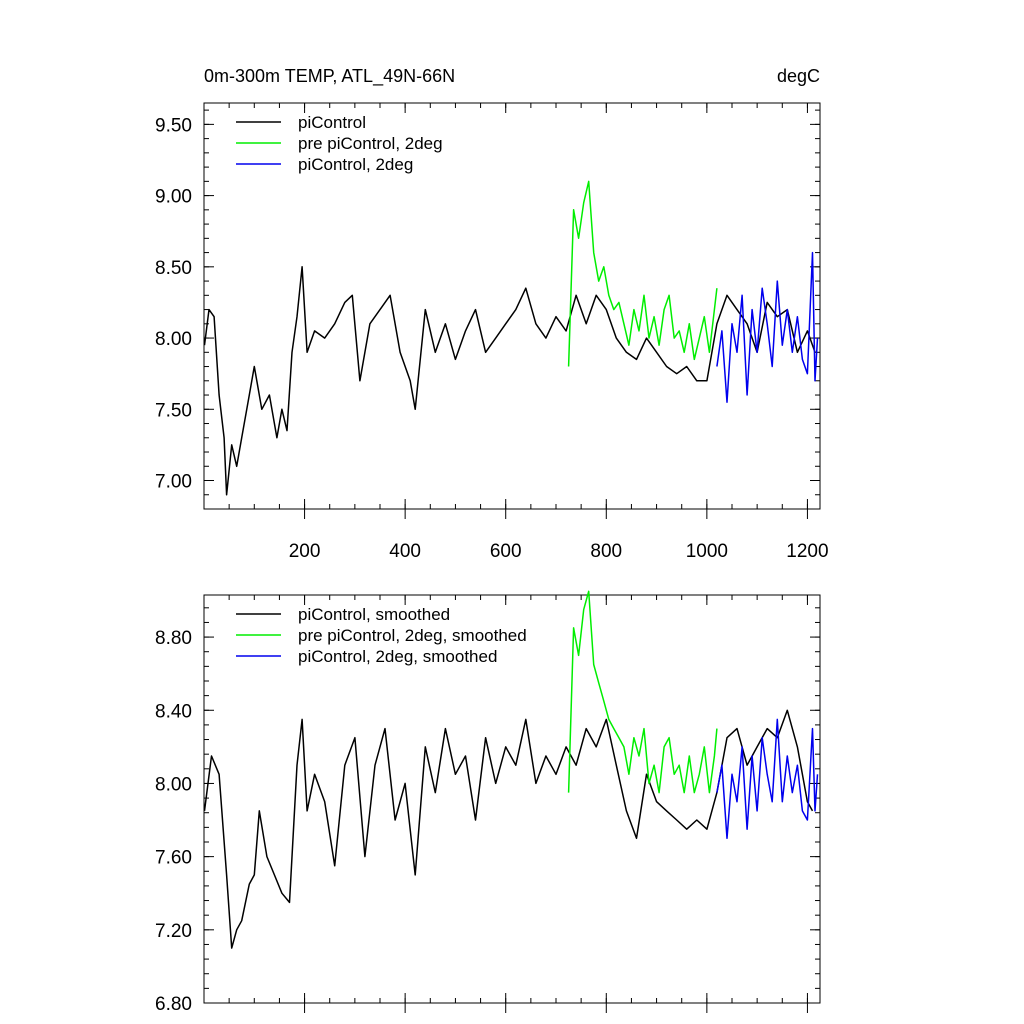 The image size is (1024, 1024). What do you see at coordinates (173, 858) in the screenshot?
I see `y-tick-label: 7.60` at bounding box center [173, 858].